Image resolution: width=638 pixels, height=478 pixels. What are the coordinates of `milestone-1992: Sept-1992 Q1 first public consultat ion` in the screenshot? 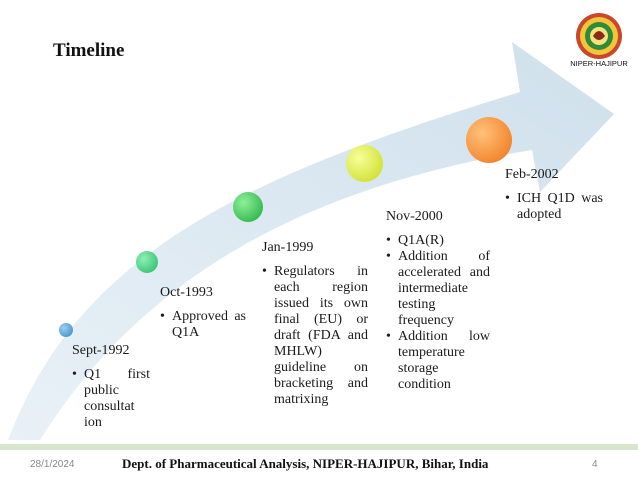 It's located at (111, 387).